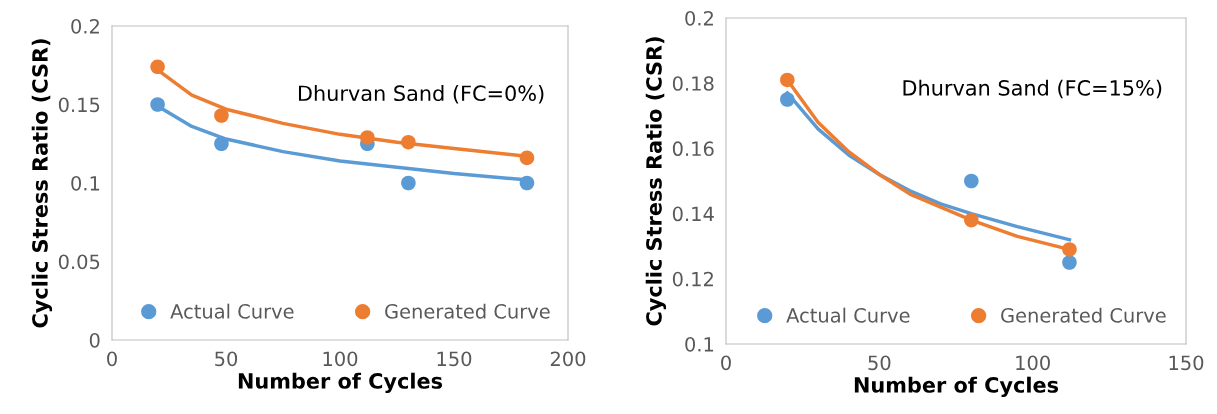  I want to click on y-tick-label: 0.14, so click(693, 214).